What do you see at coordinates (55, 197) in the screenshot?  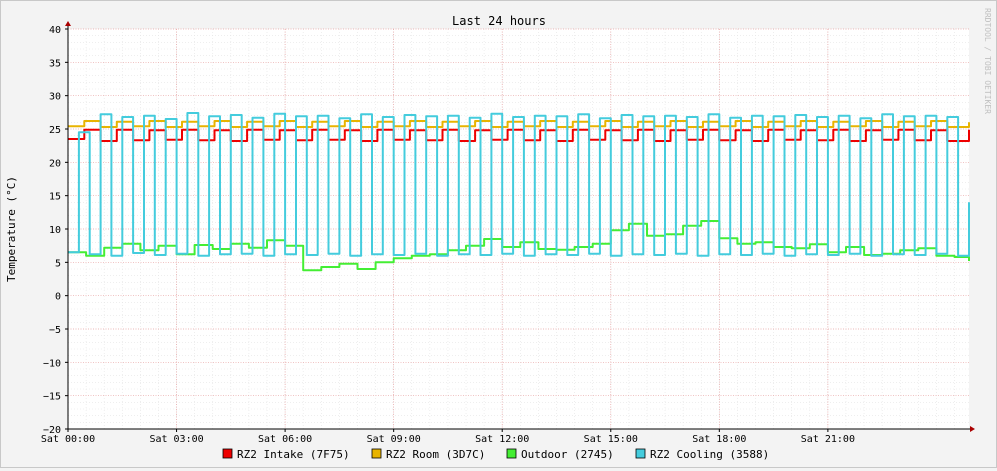 I see `y-tick-label: 15` at bounding box center [55, 197].